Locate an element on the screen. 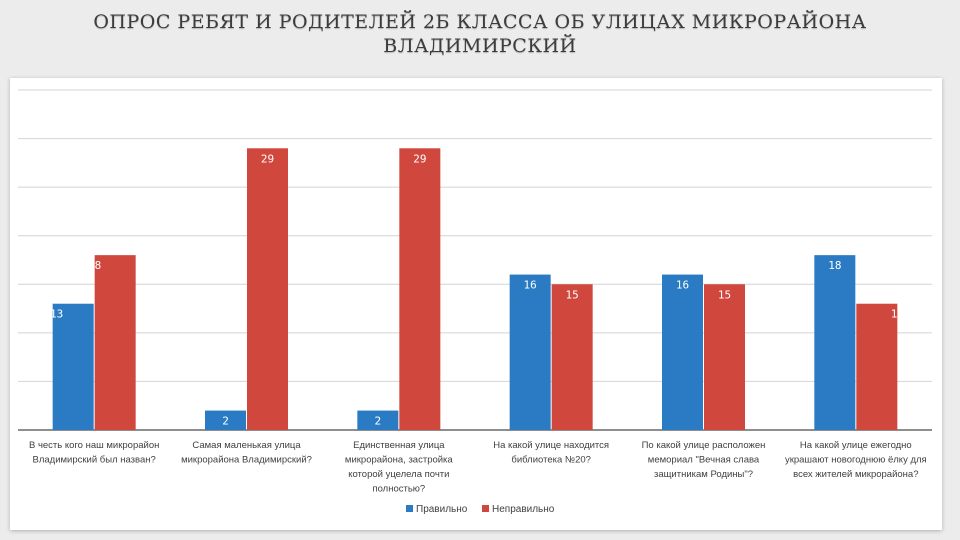 The height and width of the screenshot is (540, 960). category-label-line: микрорайона Владимирский? is located at coordinates (246, 460).